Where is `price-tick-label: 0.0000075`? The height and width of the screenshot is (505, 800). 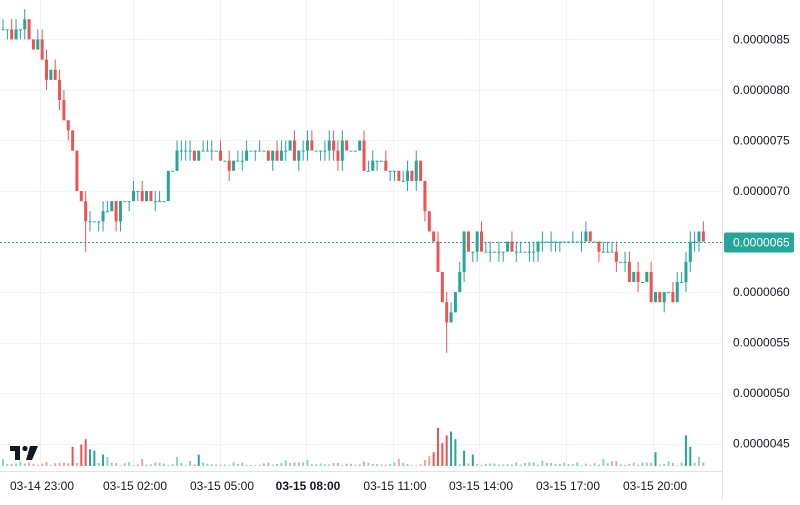 price-tick-label: 0.0000075 is located at coordinates (761, 140).